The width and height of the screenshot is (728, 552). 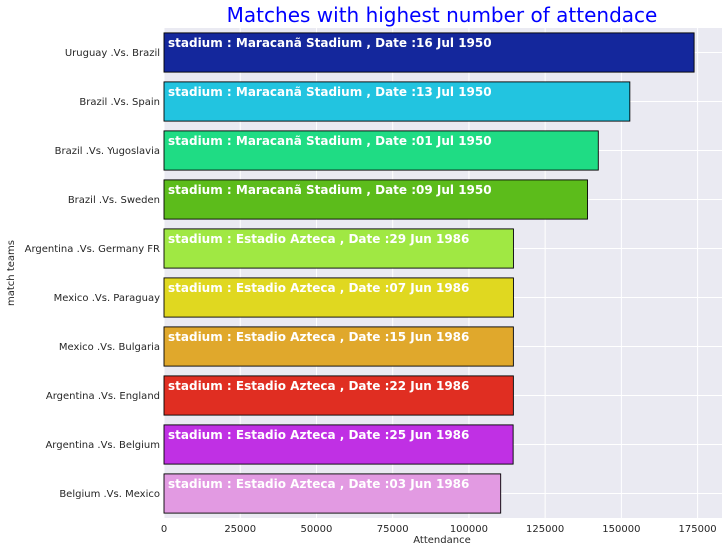 I want to click on x-tick-label: 75000, so click(x=393, y=529).